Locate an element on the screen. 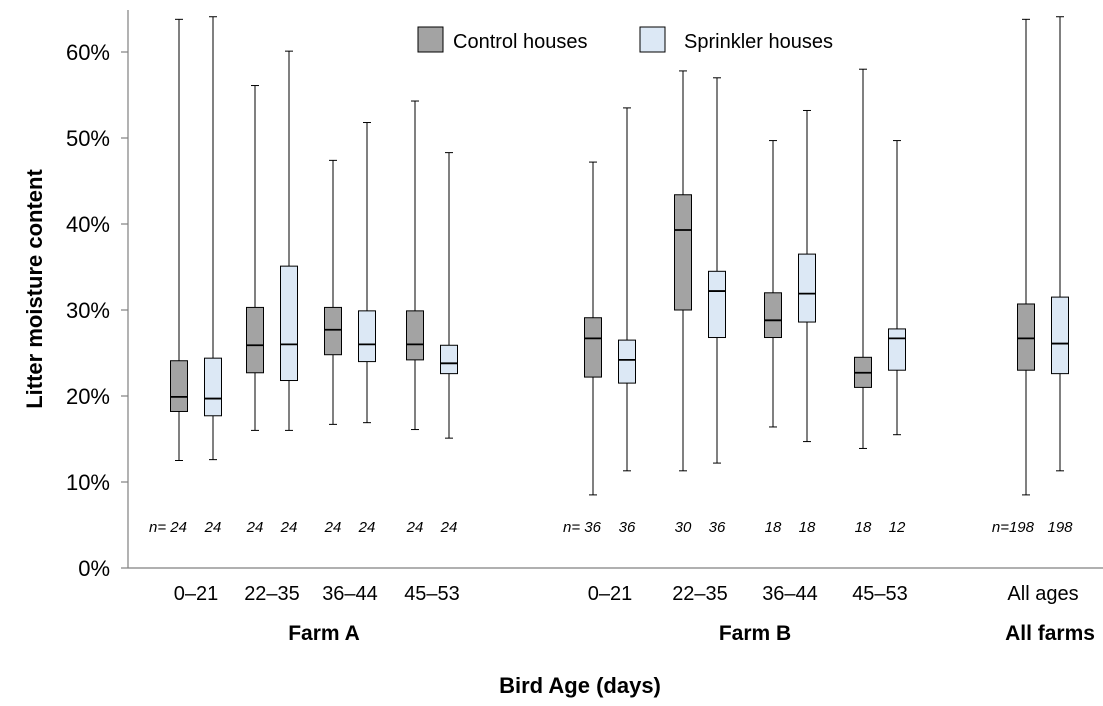 The width and height of the screenshot is (1103, 706). y-axis-title: Litter moisture content is located at coordinates (34, 289).